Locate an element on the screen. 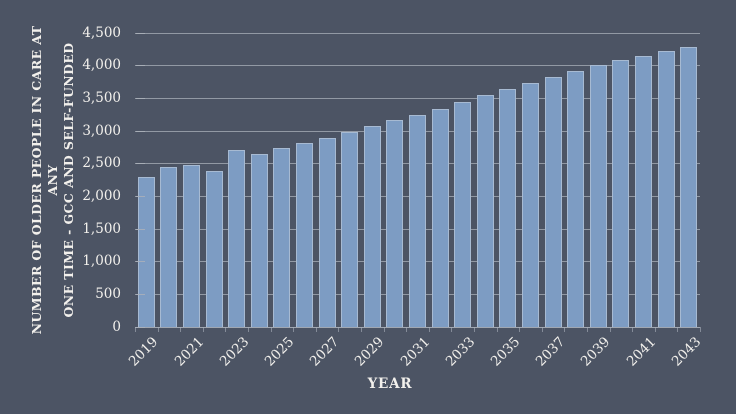  bar-2028 is located at coordinates (350, 229).